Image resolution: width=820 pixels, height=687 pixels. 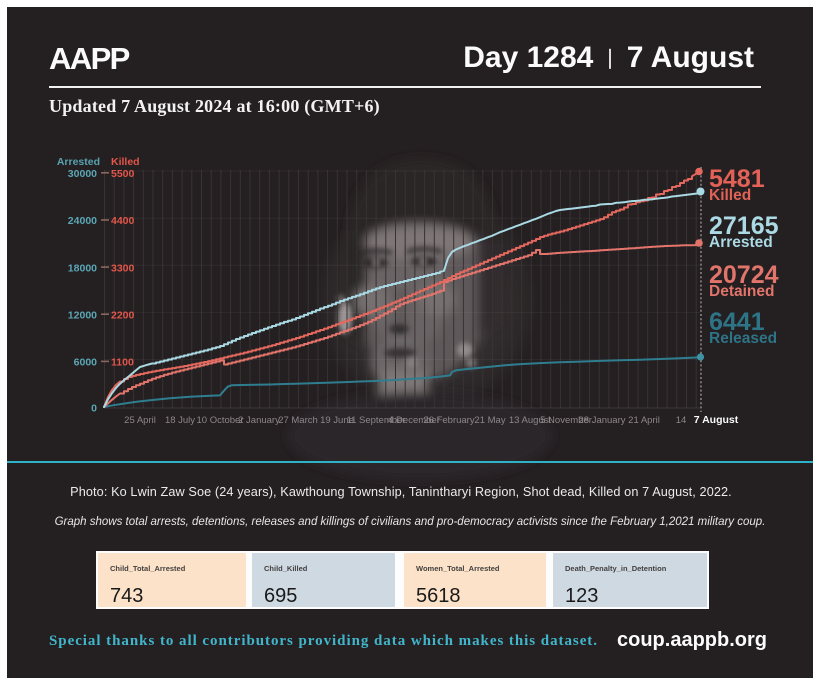 What do you see at coordinates (78, 162) in the screenshot?
I see `svg-text: Arrested` at bounding box center [78, 162].